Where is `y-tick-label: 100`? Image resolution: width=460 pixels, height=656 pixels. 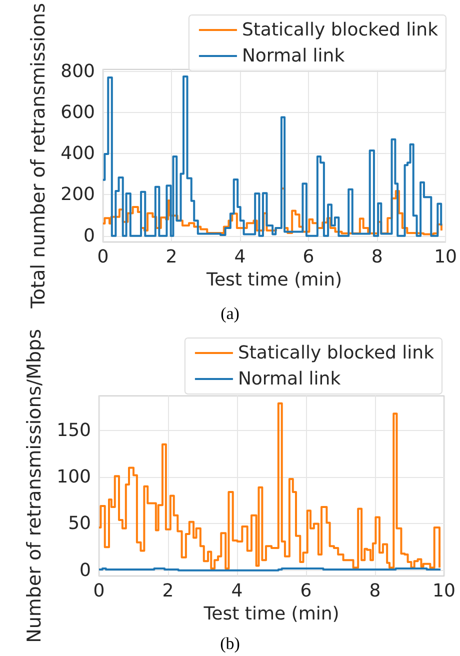 y-tick-label: 100 is located at coordinates (73, 477).